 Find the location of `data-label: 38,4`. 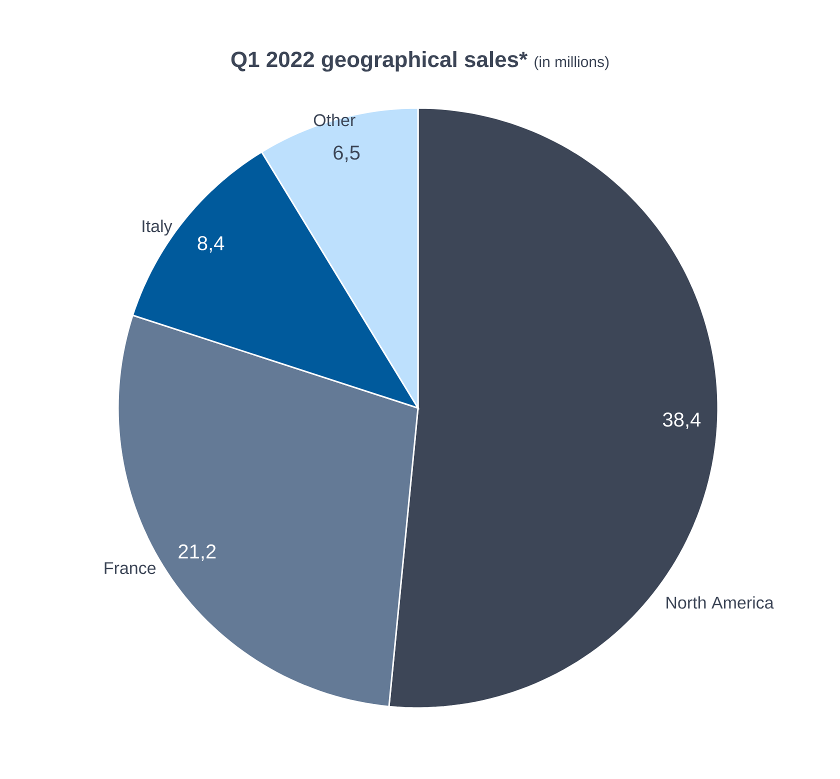

data-label: 38,4 is located at coordinates (681, 421).